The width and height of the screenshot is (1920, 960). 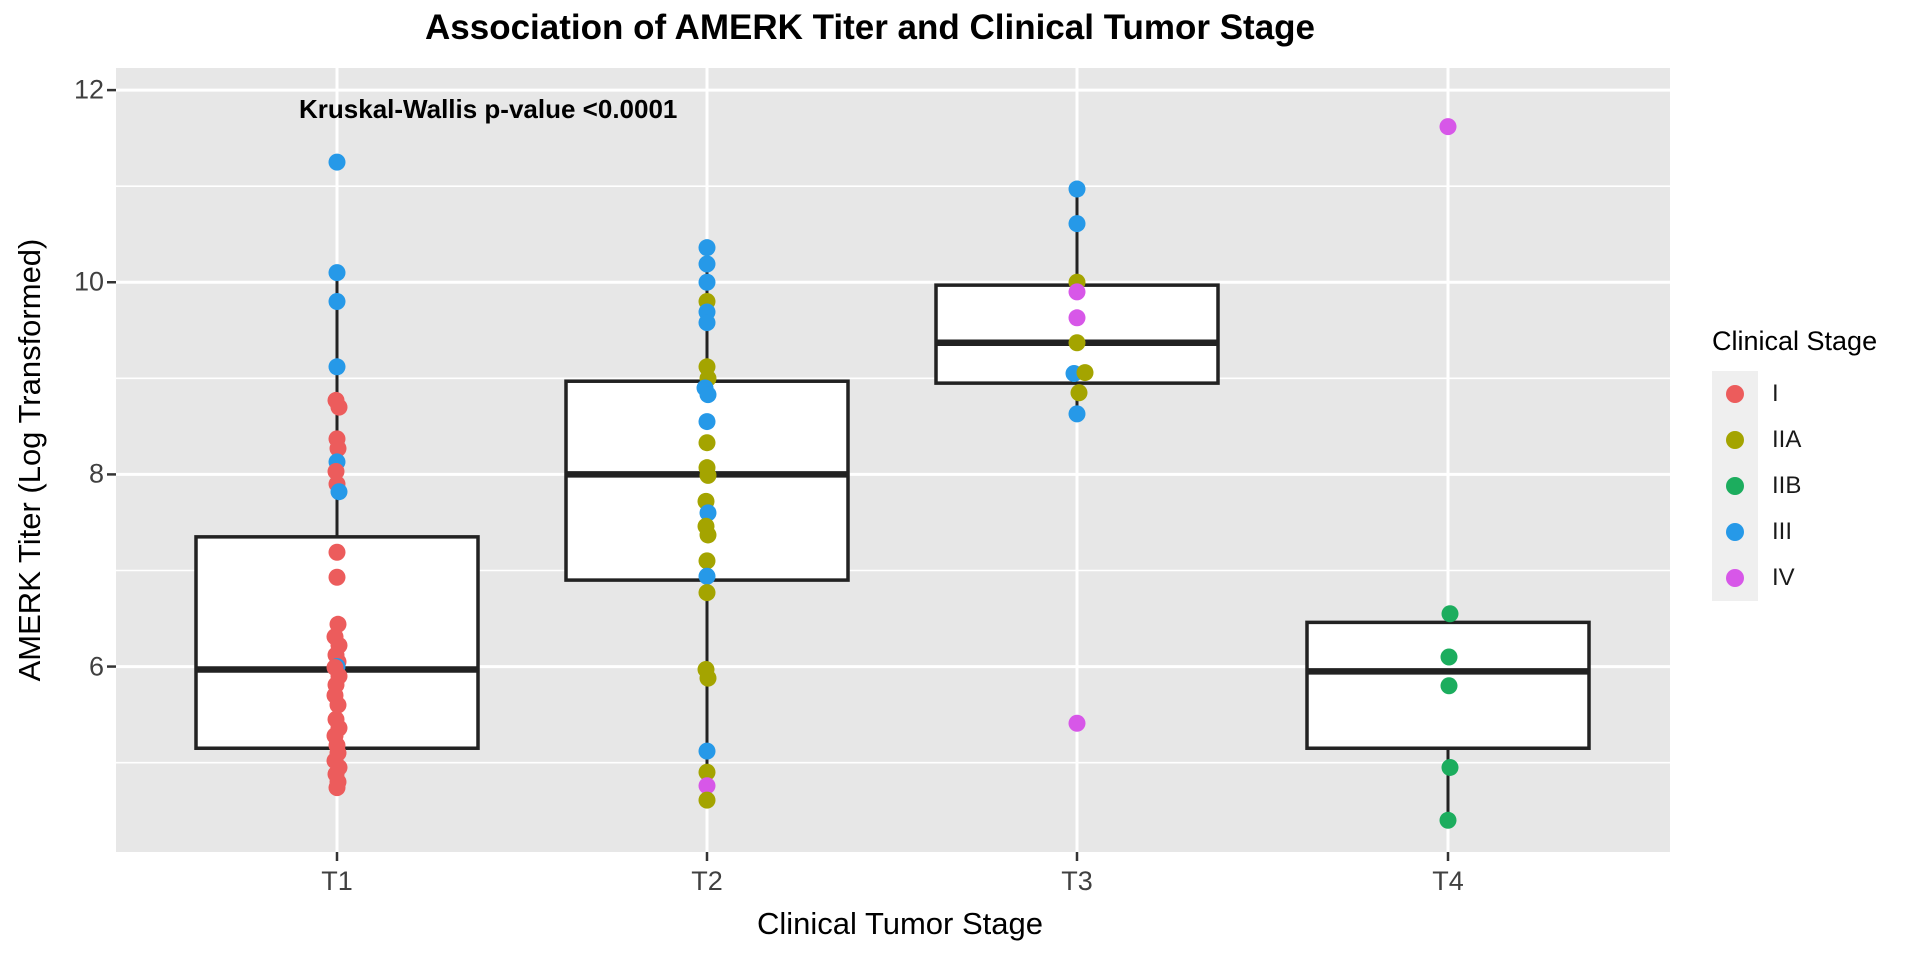 I want to click on legend-item-IIB: IIB, so click(x=1812, y=486).